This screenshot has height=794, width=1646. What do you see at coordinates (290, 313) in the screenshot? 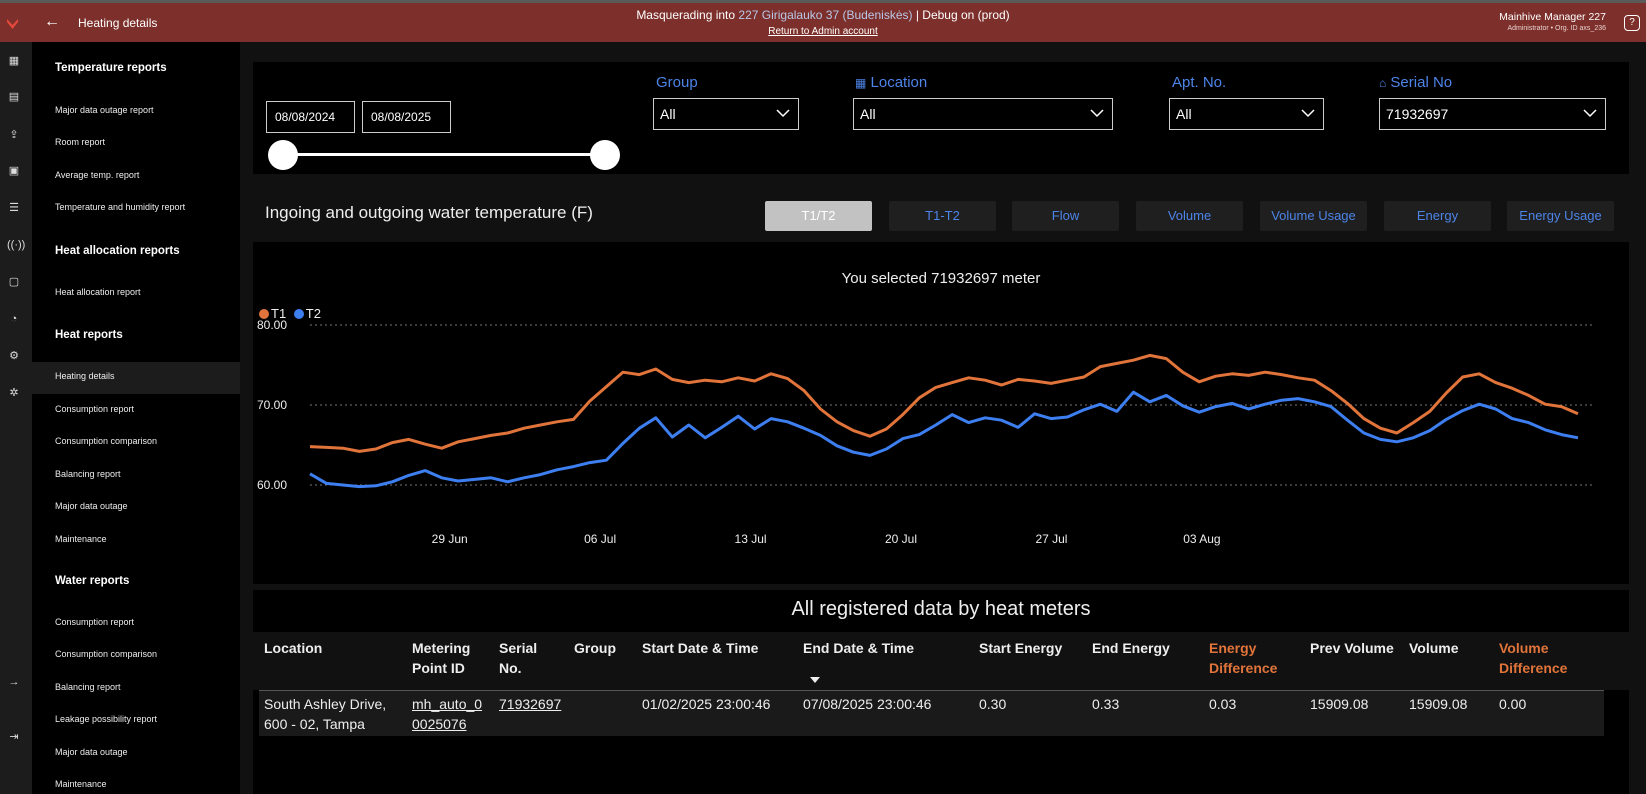
I see `chart-legend: T1 T2` at bounding box center [290, 313].